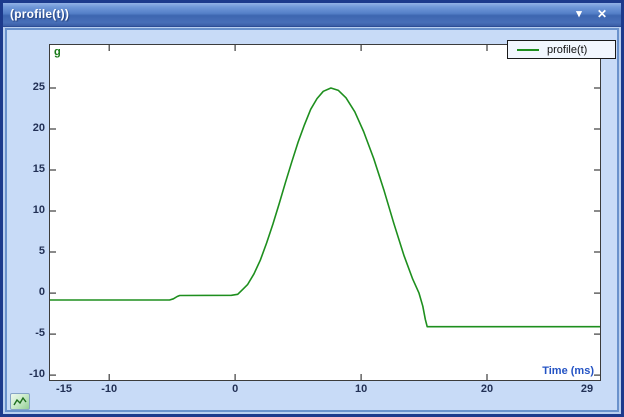 This screenshot has width=624, height=417. Describe the element at coordinates (568, 371) in the screenshot. I see `x-axis-title: Time (ms)` at that location.